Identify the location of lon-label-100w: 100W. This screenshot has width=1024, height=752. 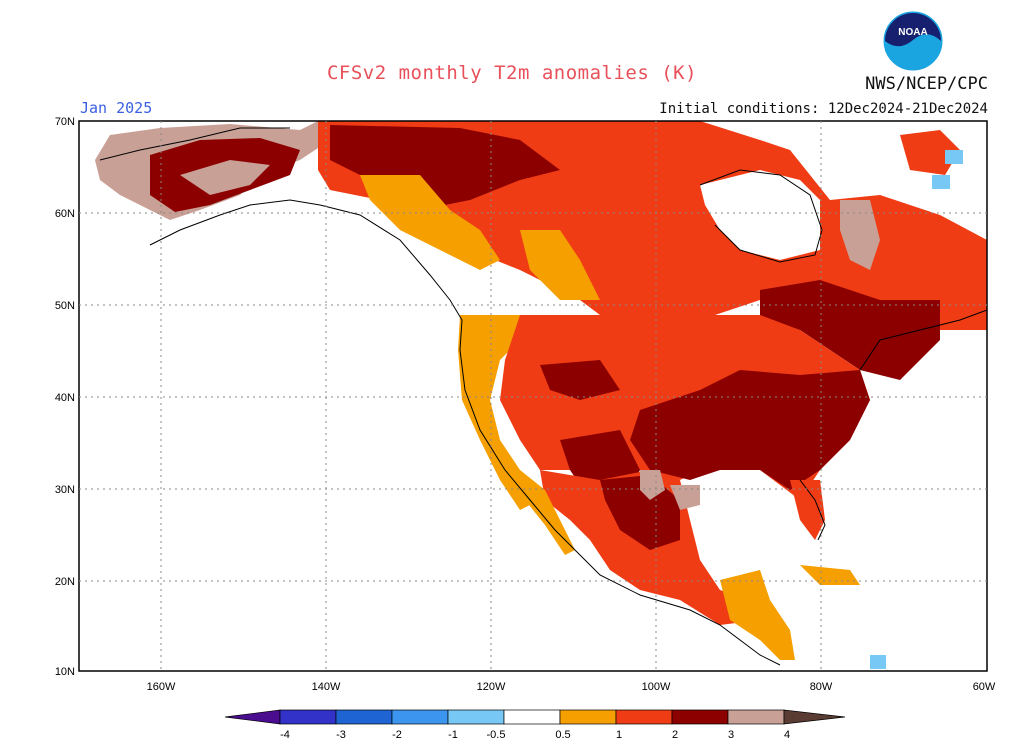
(656, 687).